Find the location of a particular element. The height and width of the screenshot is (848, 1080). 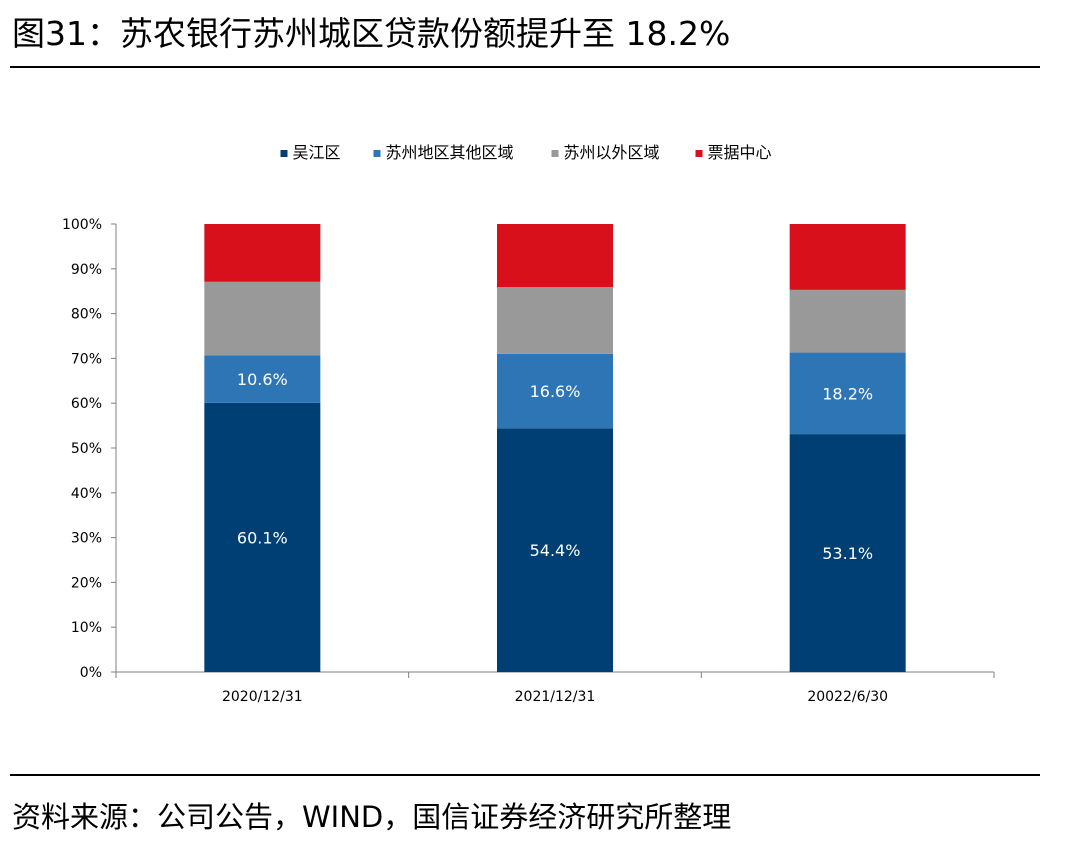

x-tick-label: 2021/12/31 is located at coordinates (555, 697).